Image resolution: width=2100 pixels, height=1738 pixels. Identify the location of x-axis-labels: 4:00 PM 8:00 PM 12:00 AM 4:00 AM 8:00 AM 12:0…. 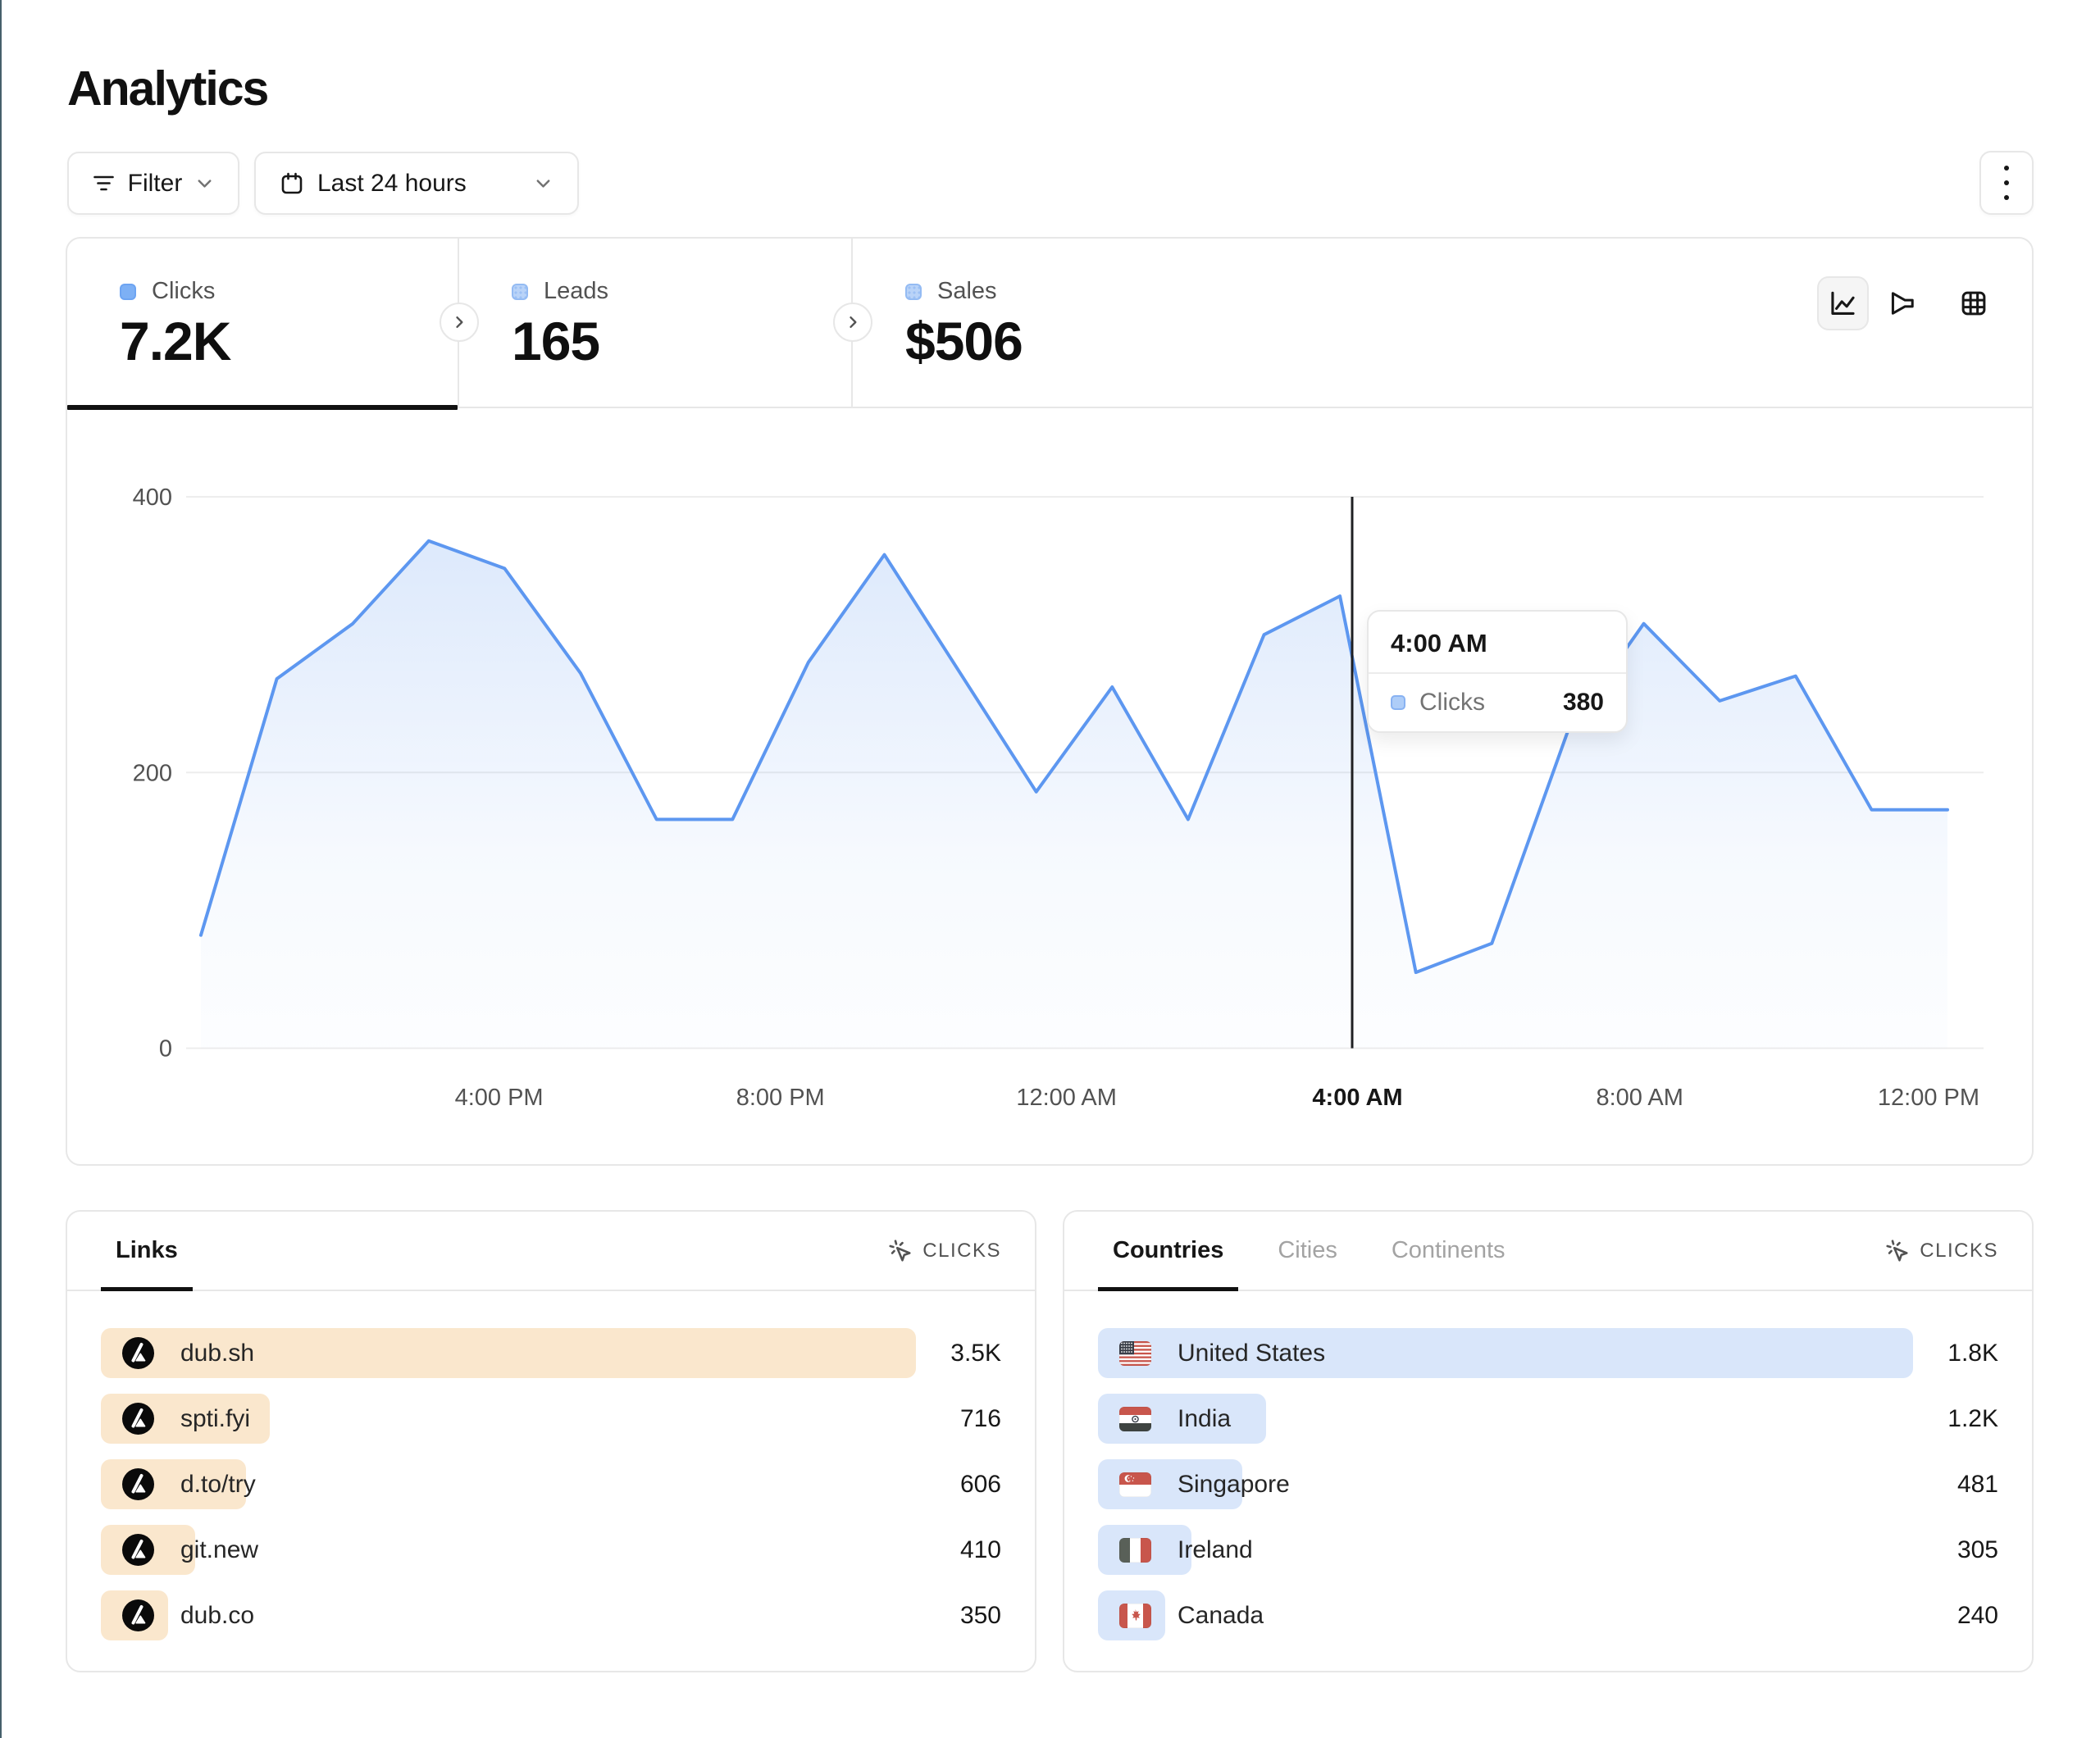
(1217, 1098).